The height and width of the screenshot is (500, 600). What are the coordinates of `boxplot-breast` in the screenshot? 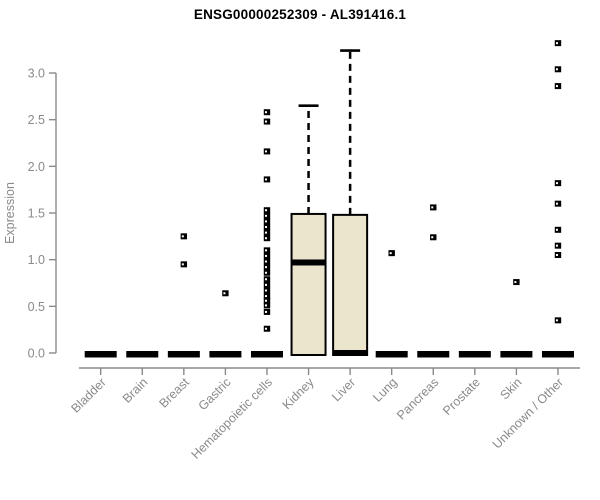 It's located at (183, 295).